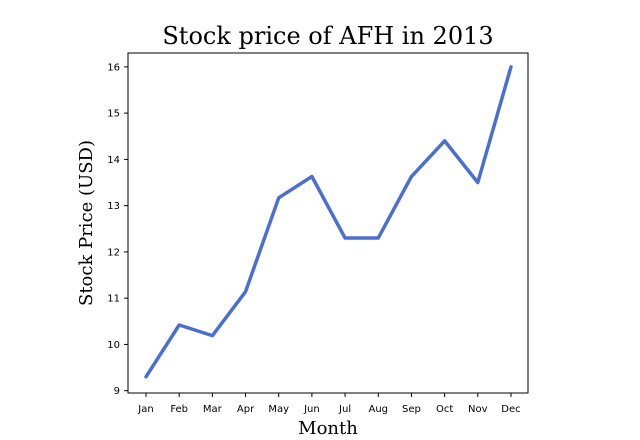 Image resolution: width=640 pixels, height=440 pixels. What do you see at coordinates (328, 428) in the screenshot?
I see `x-axis-label: Month` at bounding box center [328, 428].